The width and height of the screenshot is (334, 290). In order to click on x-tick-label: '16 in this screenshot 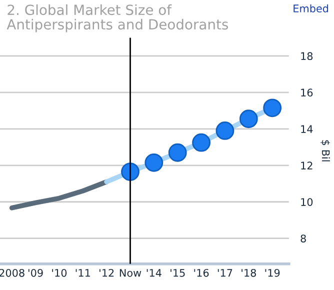, I will do `click(201, 272)`.